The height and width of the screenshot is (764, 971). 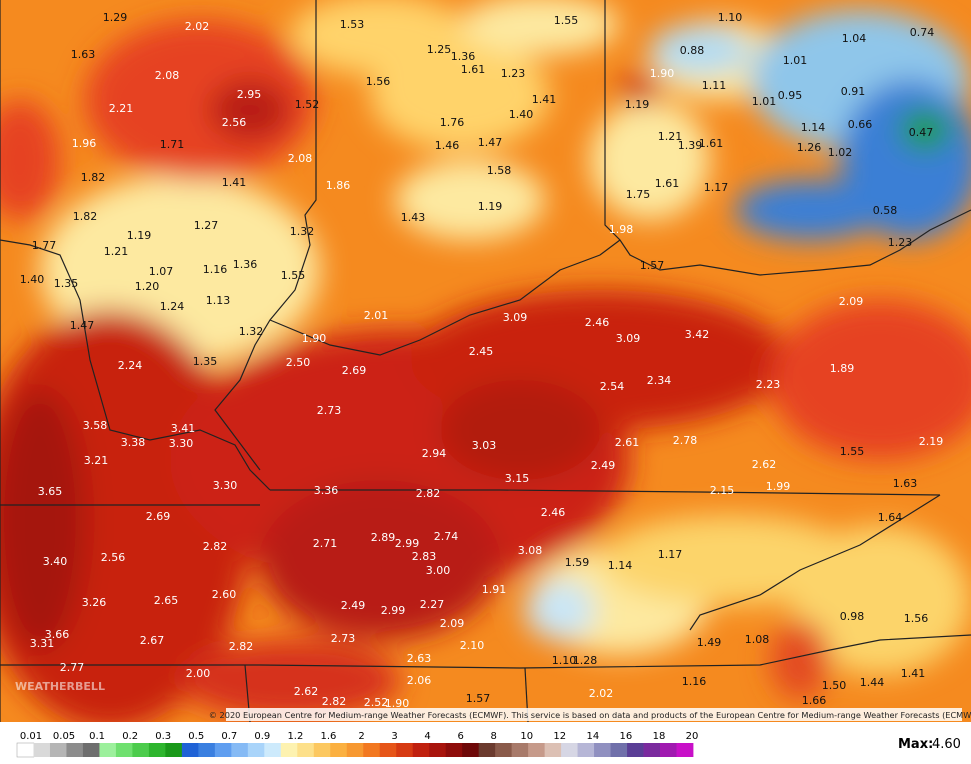 I want to click on amount-label: 1.16, so click(x=215, y=269).